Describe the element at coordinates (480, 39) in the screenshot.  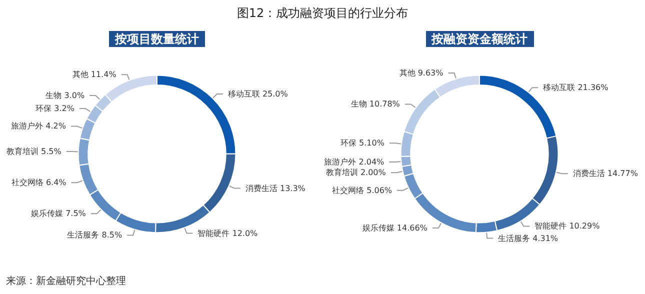
I see `chart-subtitle: 按融资资金额统计` at that location.